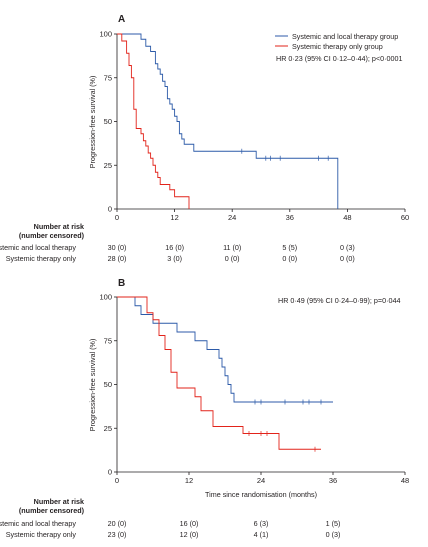 The height and width of the screenshot is (547, 428). What do you see at coordinates (333, 523) in the screenshot?
I see `panel-b-risk-cell: 1 (5)` at bounding box center [333, 523].